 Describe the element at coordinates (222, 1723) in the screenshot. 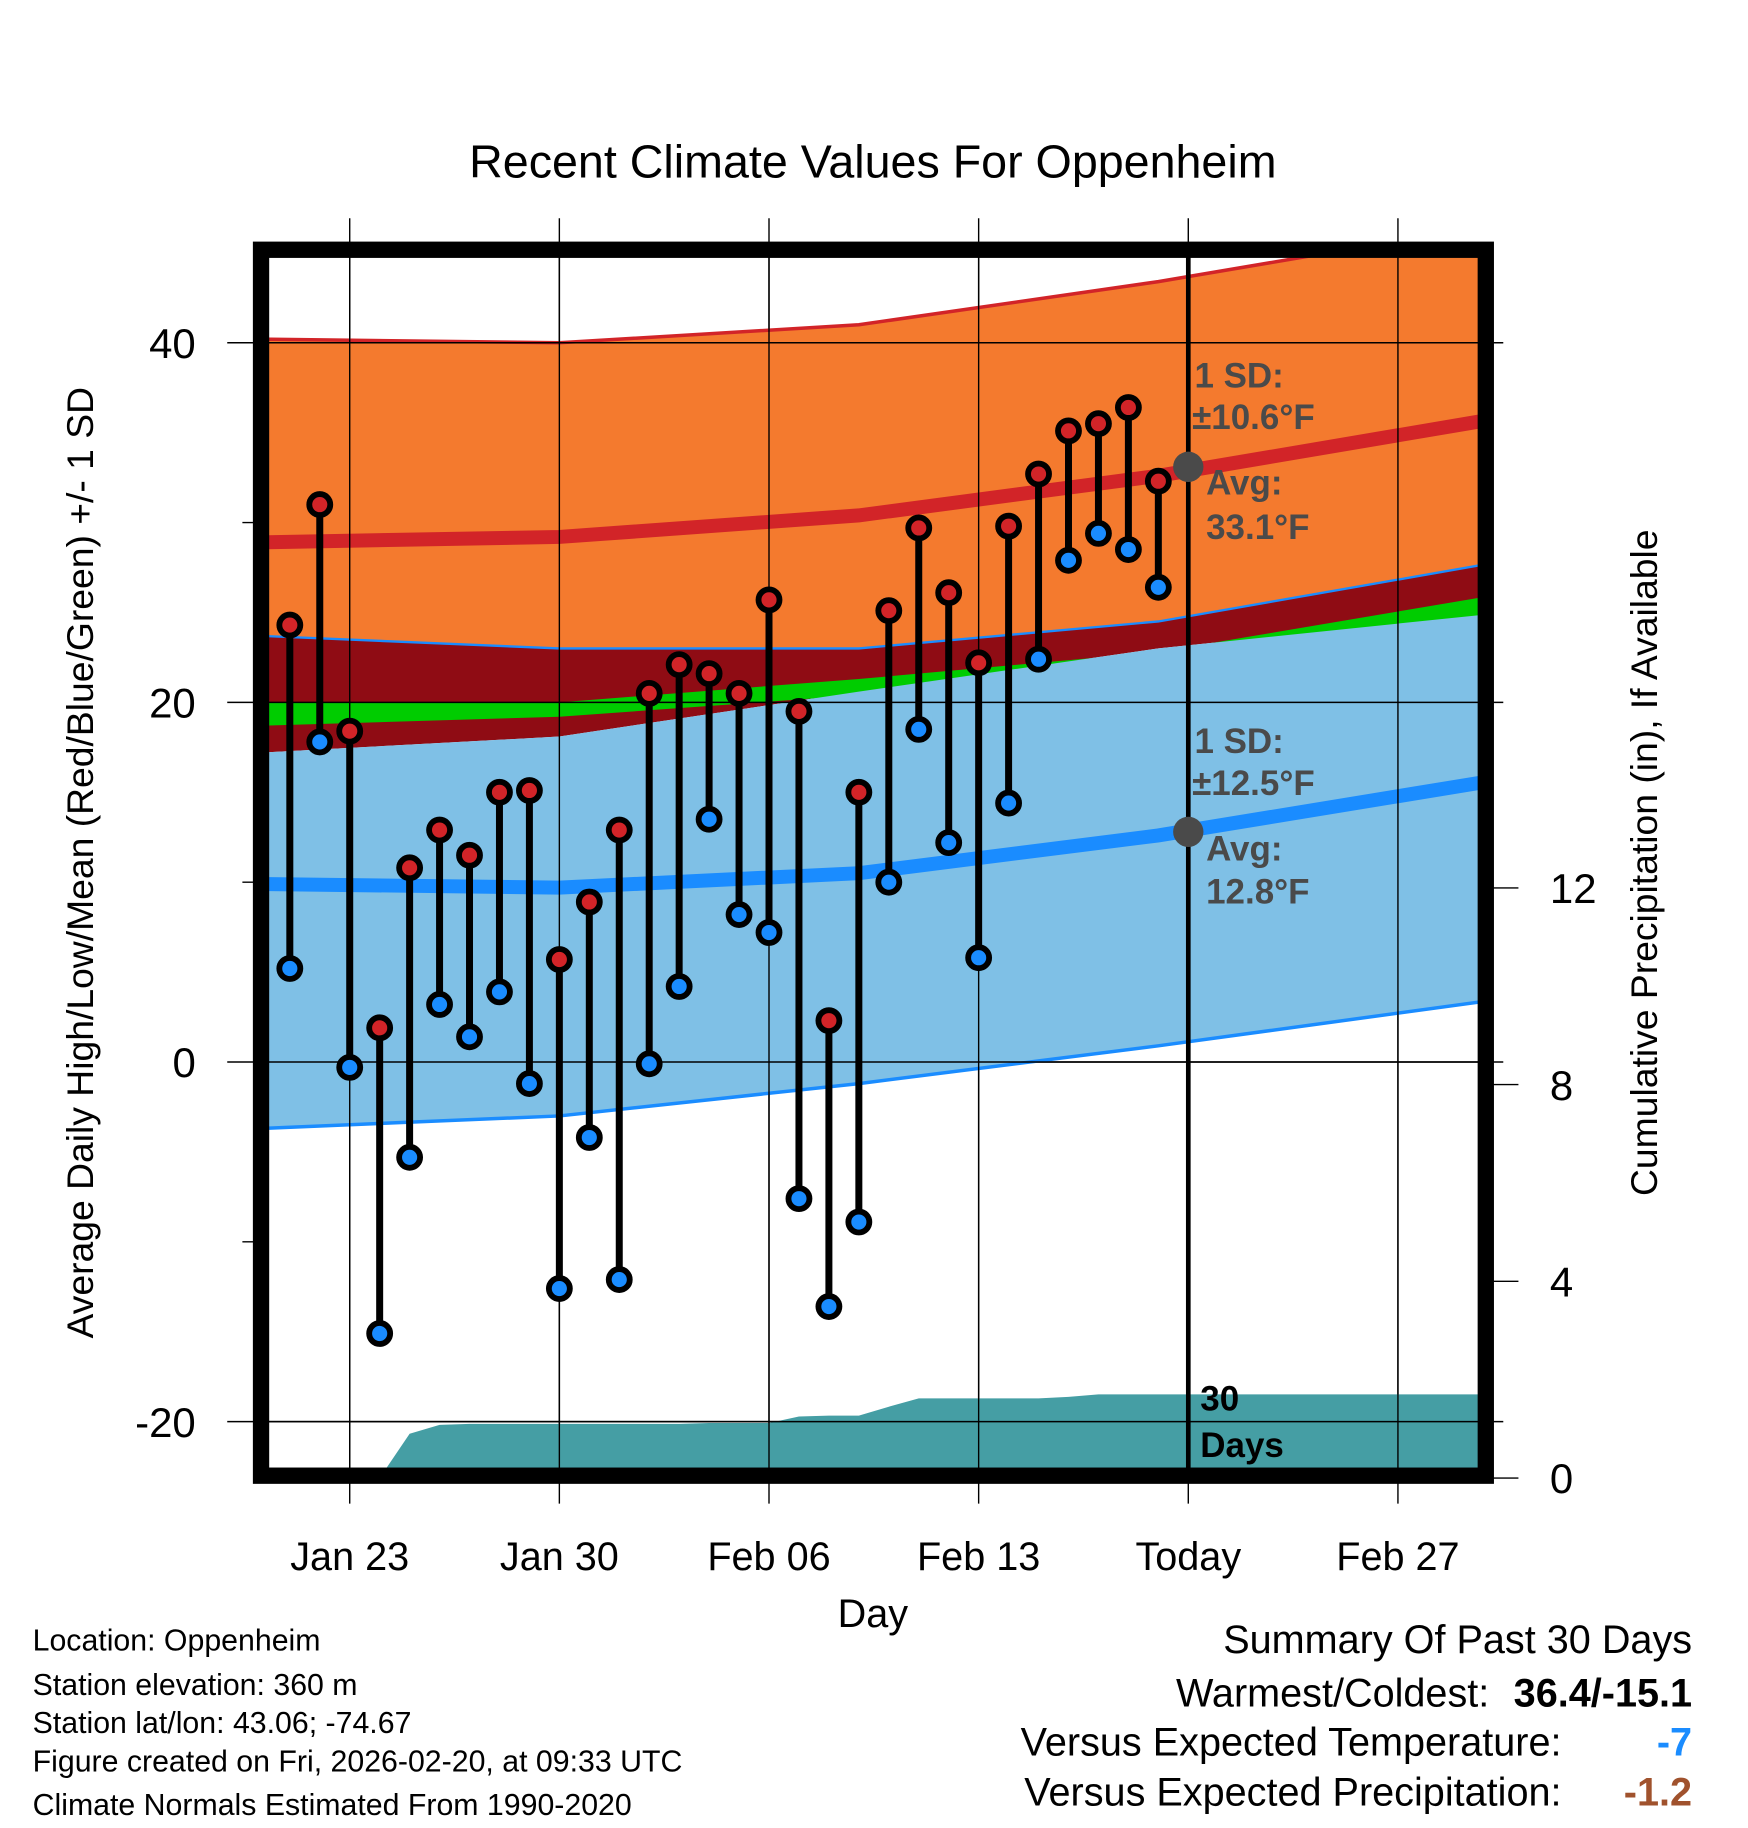

I see `info-latlon: Station lat/lon: 43.06; -74.67` at that location.